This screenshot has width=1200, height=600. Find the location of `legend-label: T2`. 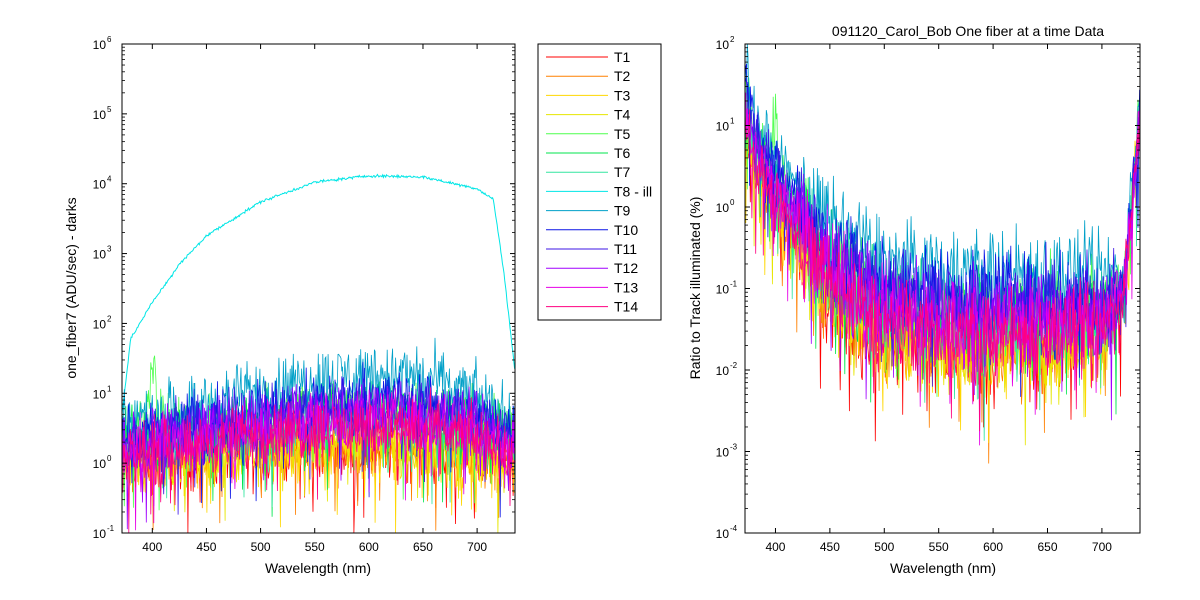

legend-label: T2 is located at coordinates (622, 76).